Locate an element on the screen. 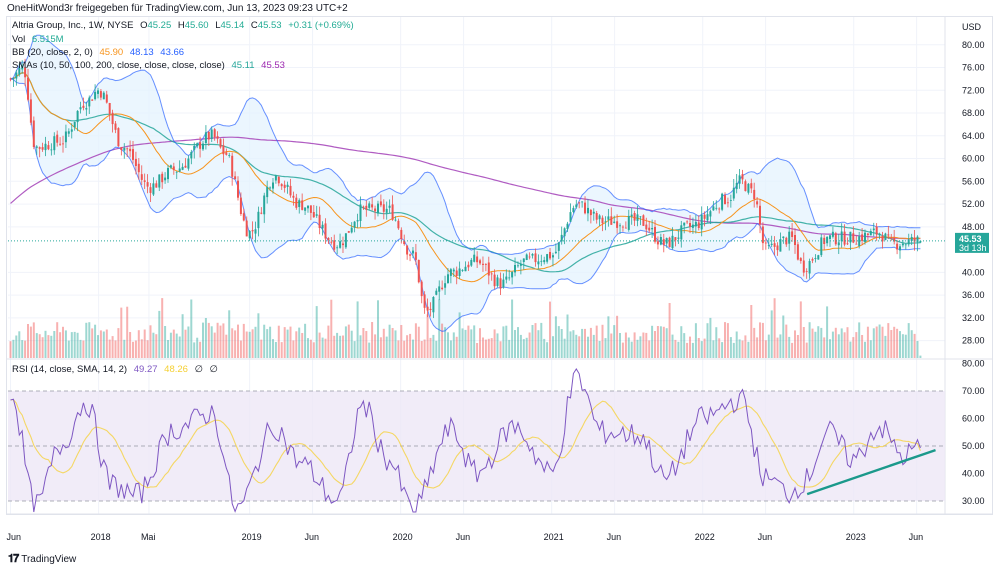 Image resolution: width=1000 pixels, height=571 pixels. volume-legend: Vol 6.515M is located at coordinates (40, 39).